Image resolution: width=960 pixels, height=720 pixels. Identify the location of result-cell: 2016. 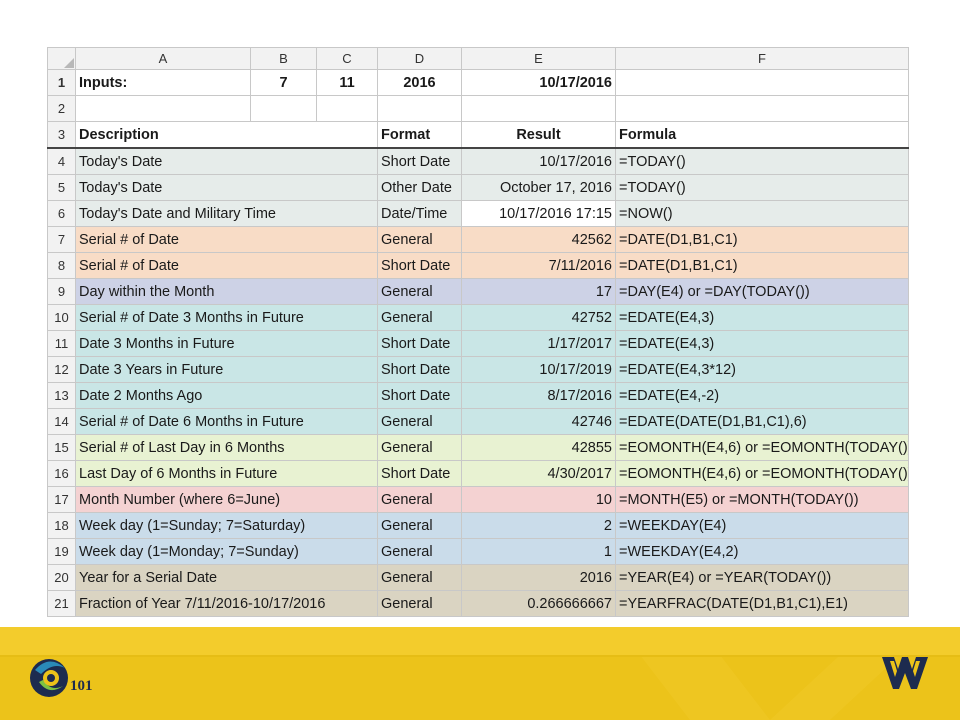
(538, 577).